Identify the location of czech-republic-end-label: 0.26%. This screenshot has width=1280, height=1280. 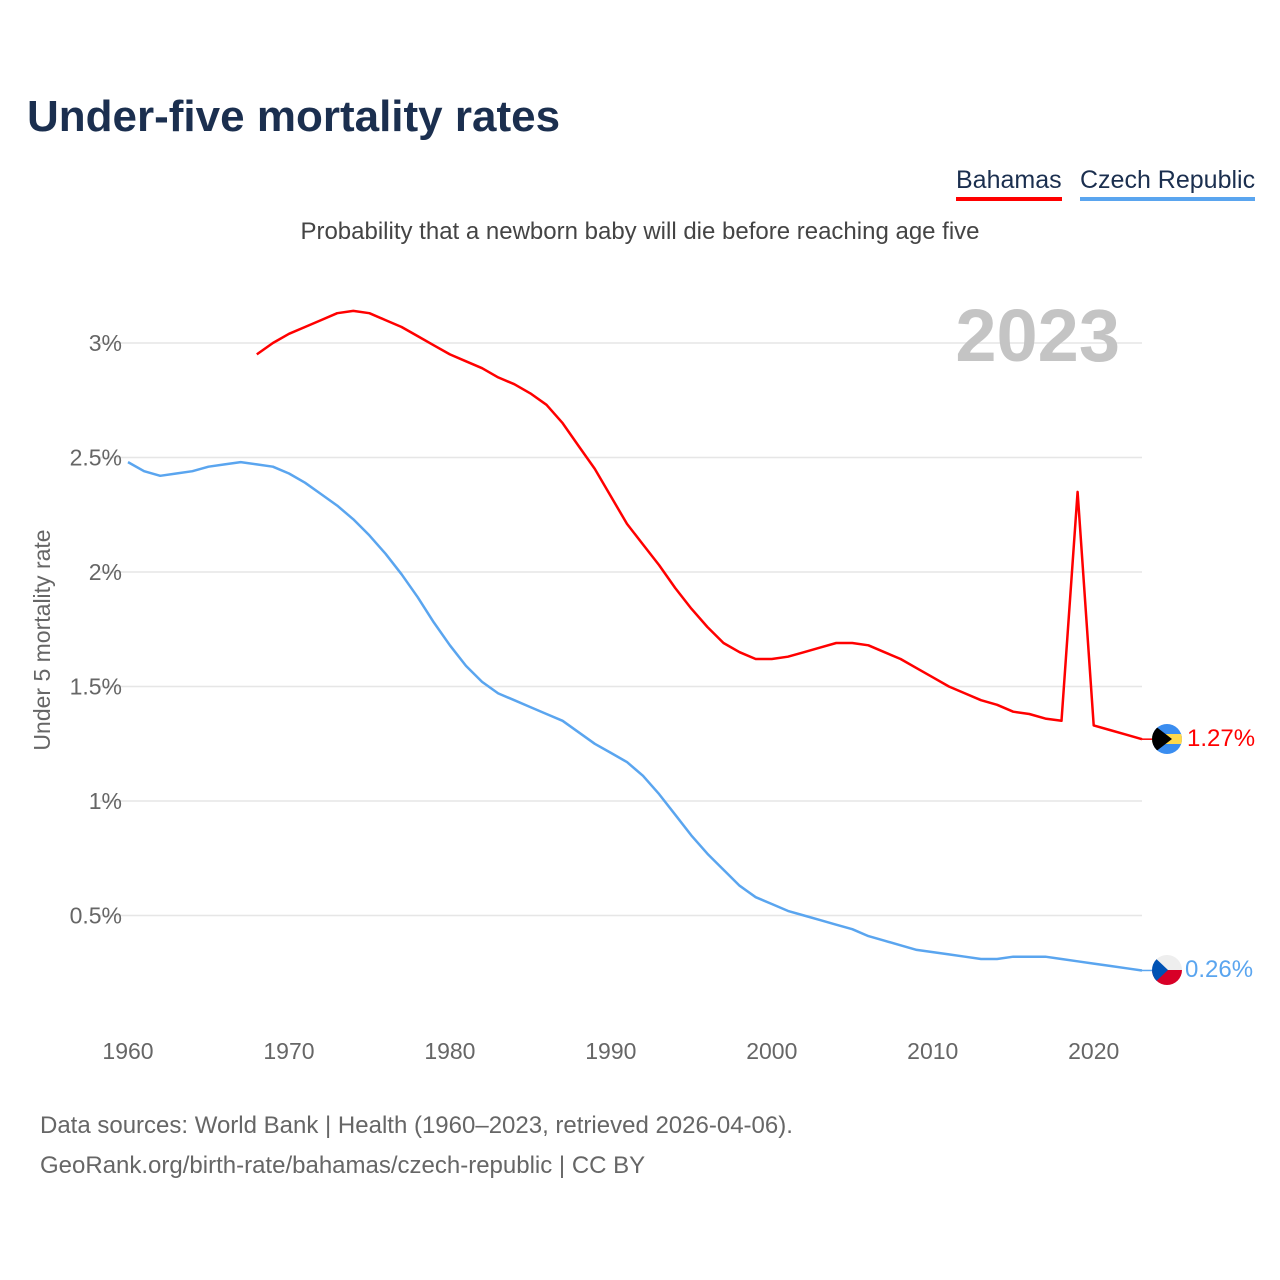
(1219, 969).